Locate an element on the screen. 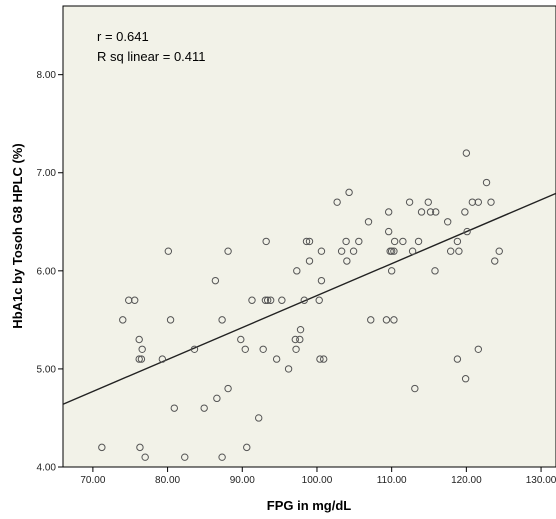 The height and width of the screenshot is (519, 556). x-tick-label: 70.00 is located at coordinates (92, 480).